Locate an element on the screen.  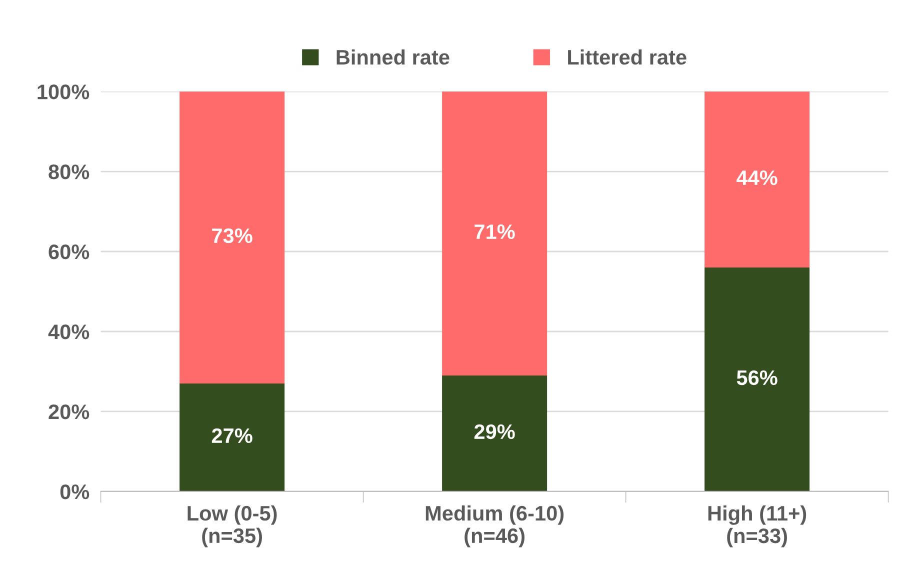
data-label: 27% is located at coordinates (232, 436).